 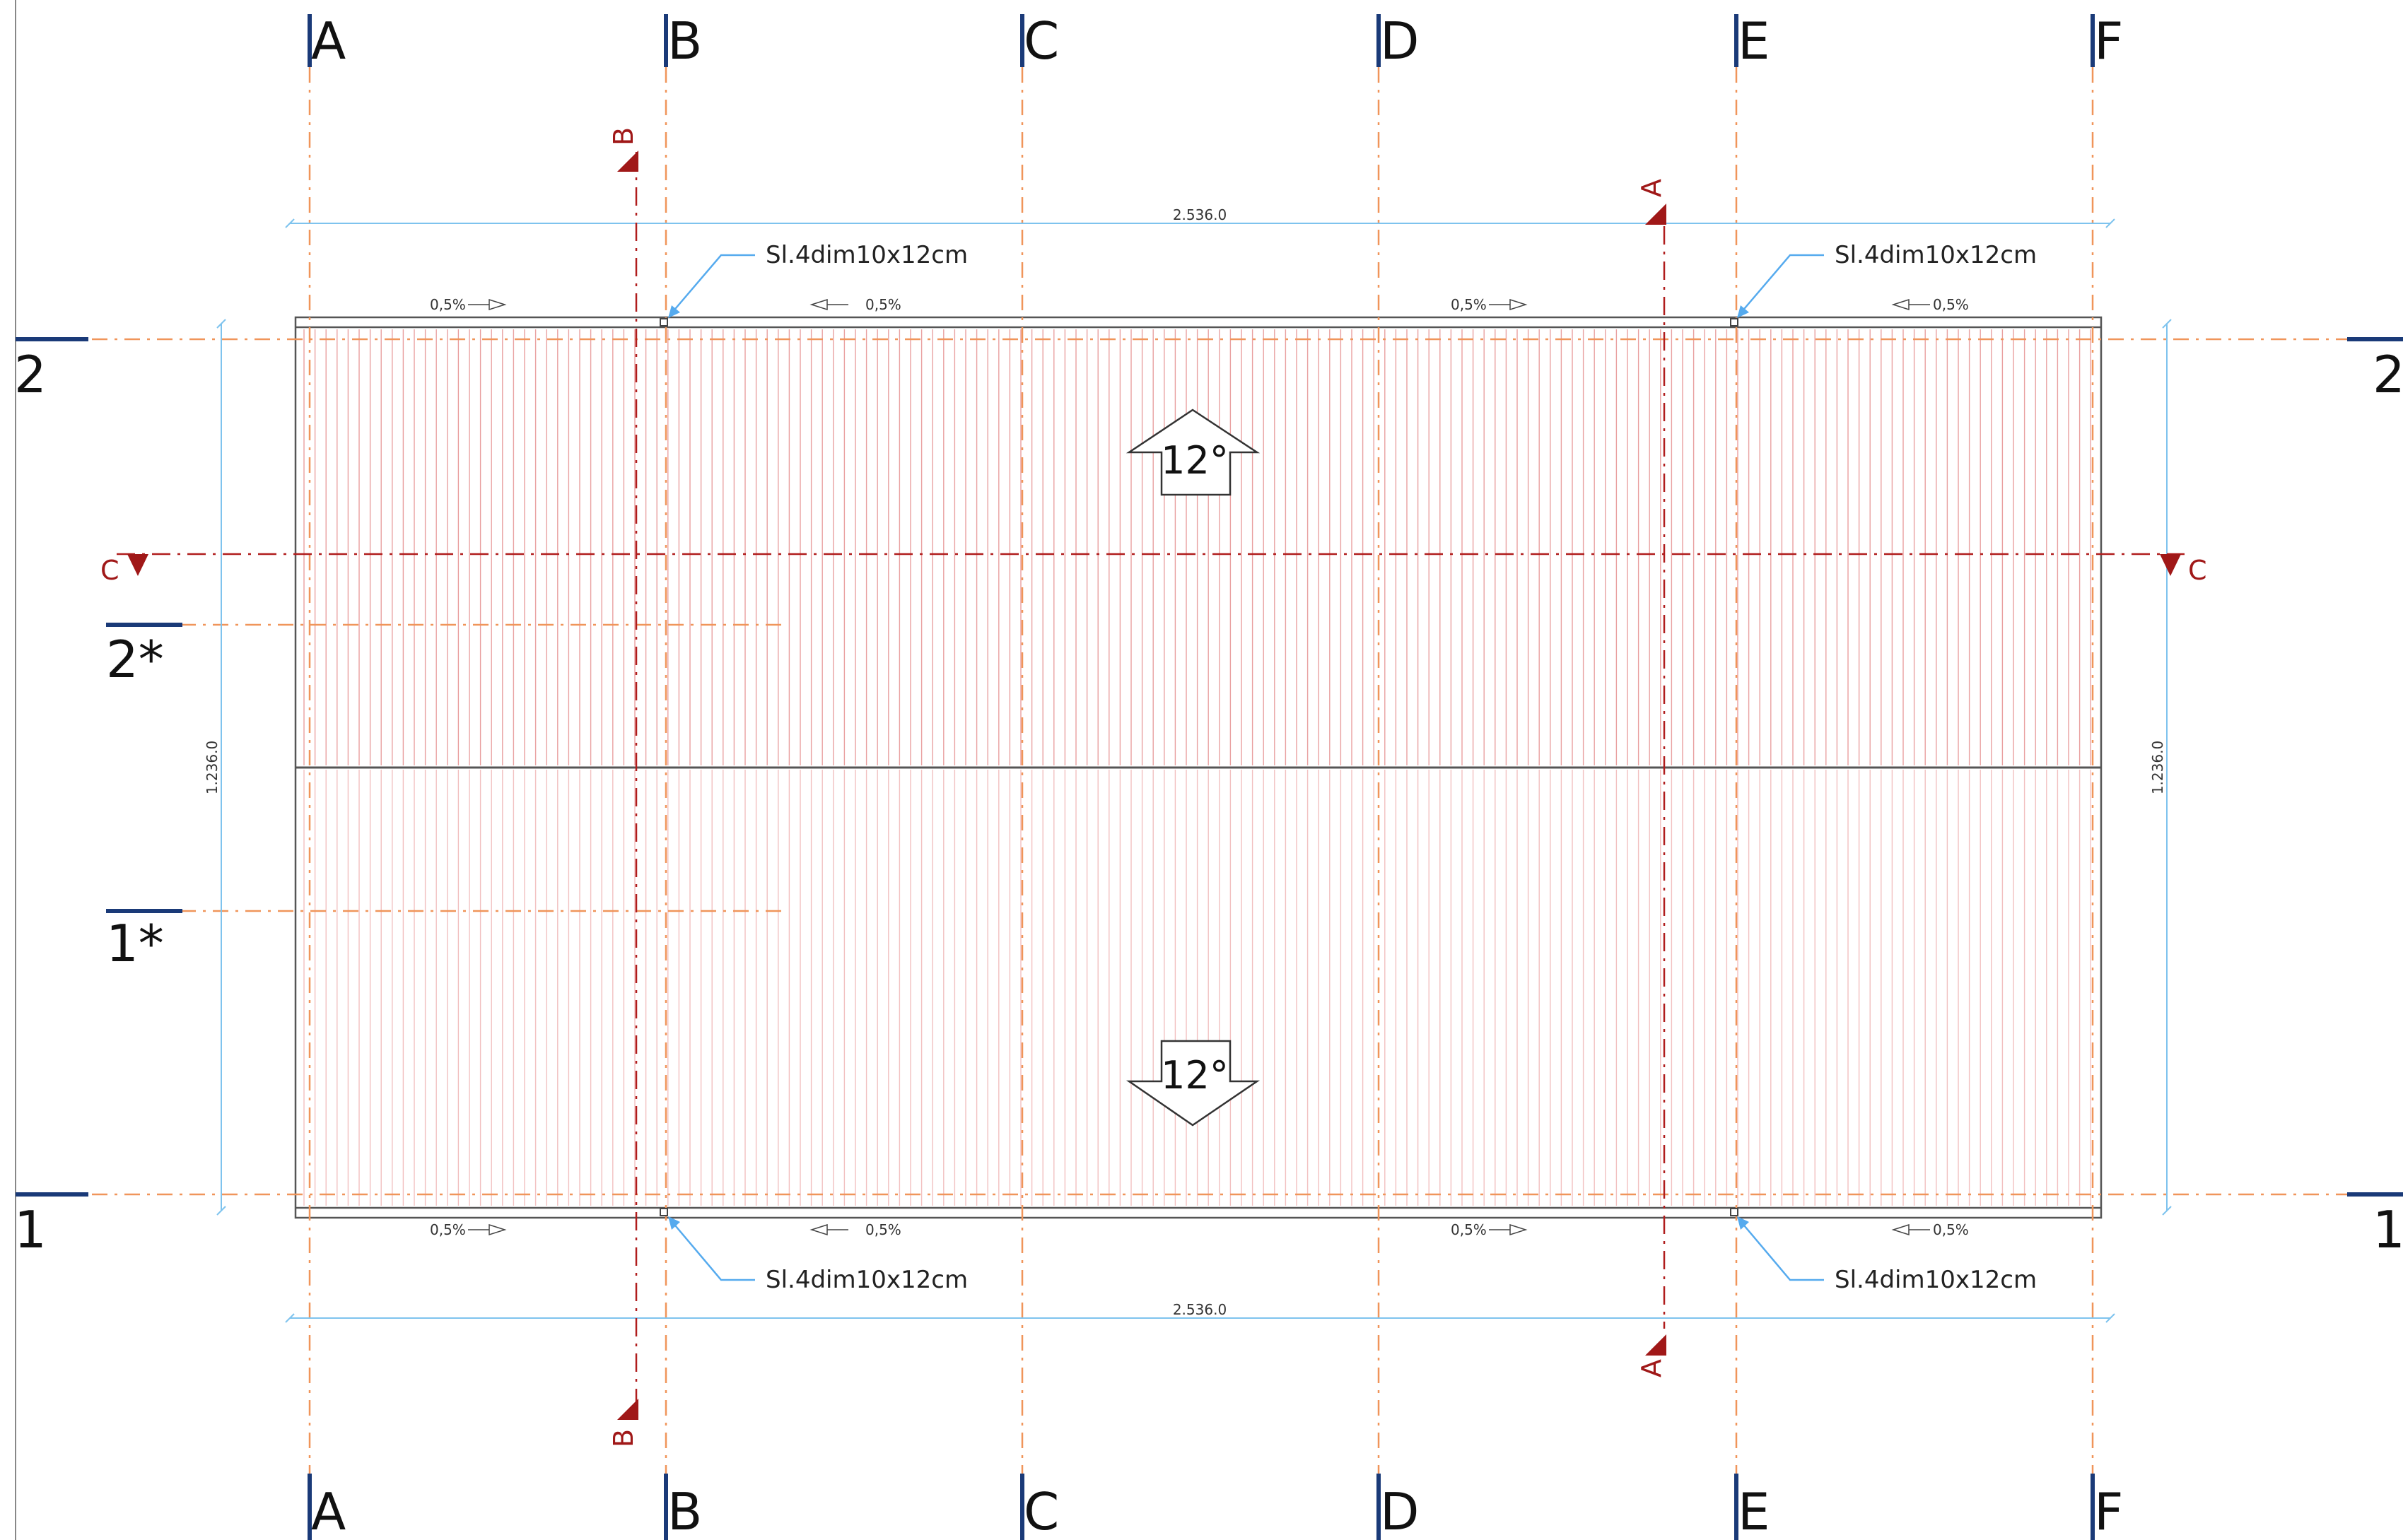 I want to click on slope-arrow-lower: 12°, so click(x=1193, y=1083).